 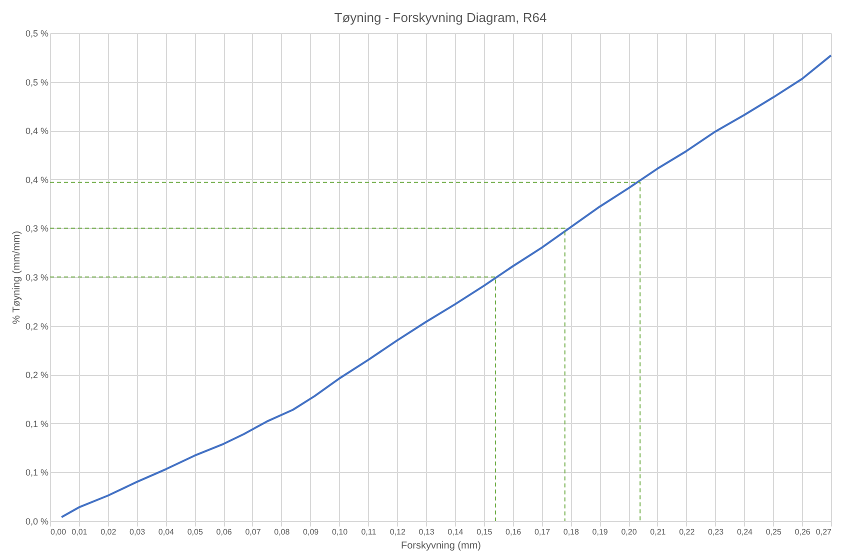 What do you see at coordinates (441, 546) in the screenshot?
I see `x-axis-title: Forskyvning (mm)` at bounding box center [441, 546].